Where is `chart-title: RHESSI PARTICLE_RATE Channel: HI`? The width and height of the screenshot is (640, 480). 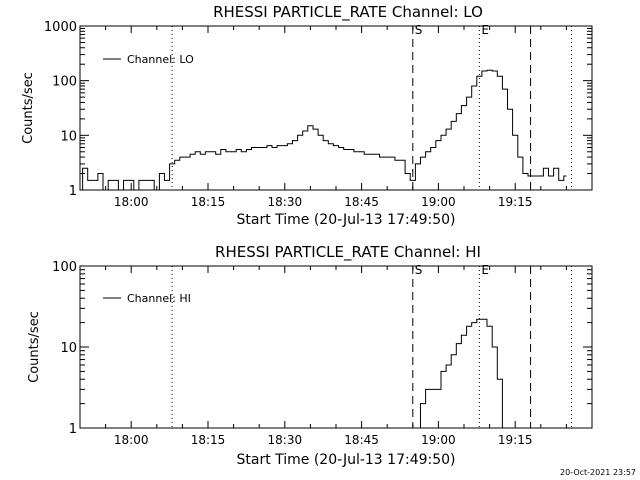 chart-title: RHESSI PARTICLE_RATE Channel: HI is located at coordinates (348, 252).